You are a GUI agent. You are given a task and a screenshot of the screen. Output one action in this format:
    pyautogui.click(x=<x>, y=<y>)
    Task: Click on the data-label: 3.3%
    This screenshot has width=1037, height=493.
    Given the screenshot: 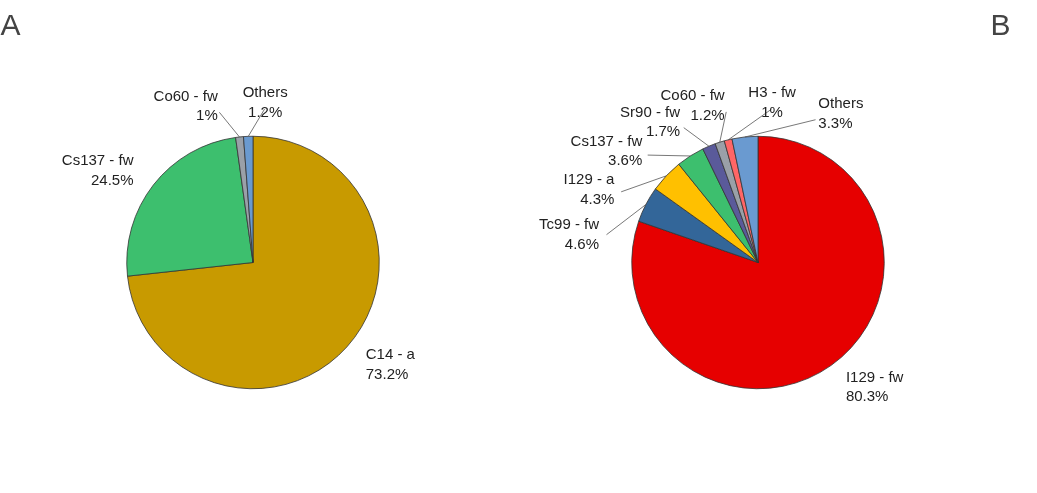 What is the action you would take?
    pyautogui.click(x=835, y=122)
    